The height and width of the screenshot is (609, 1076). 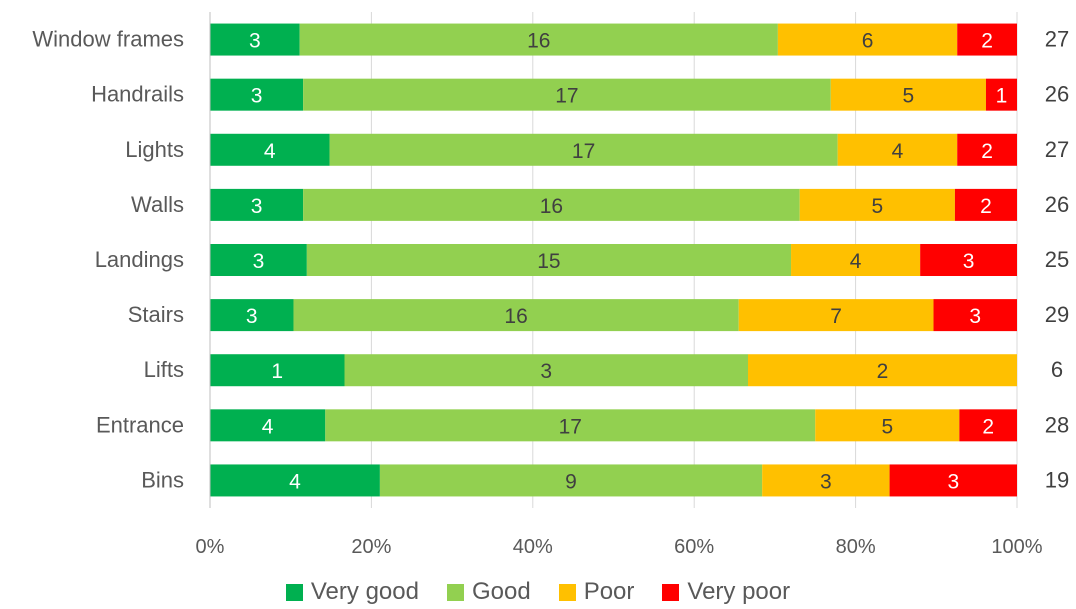 What do you see at coordinates (139, 259) in the screenshot?
I see `category-label: Landings` at bounding box center [139, 259].